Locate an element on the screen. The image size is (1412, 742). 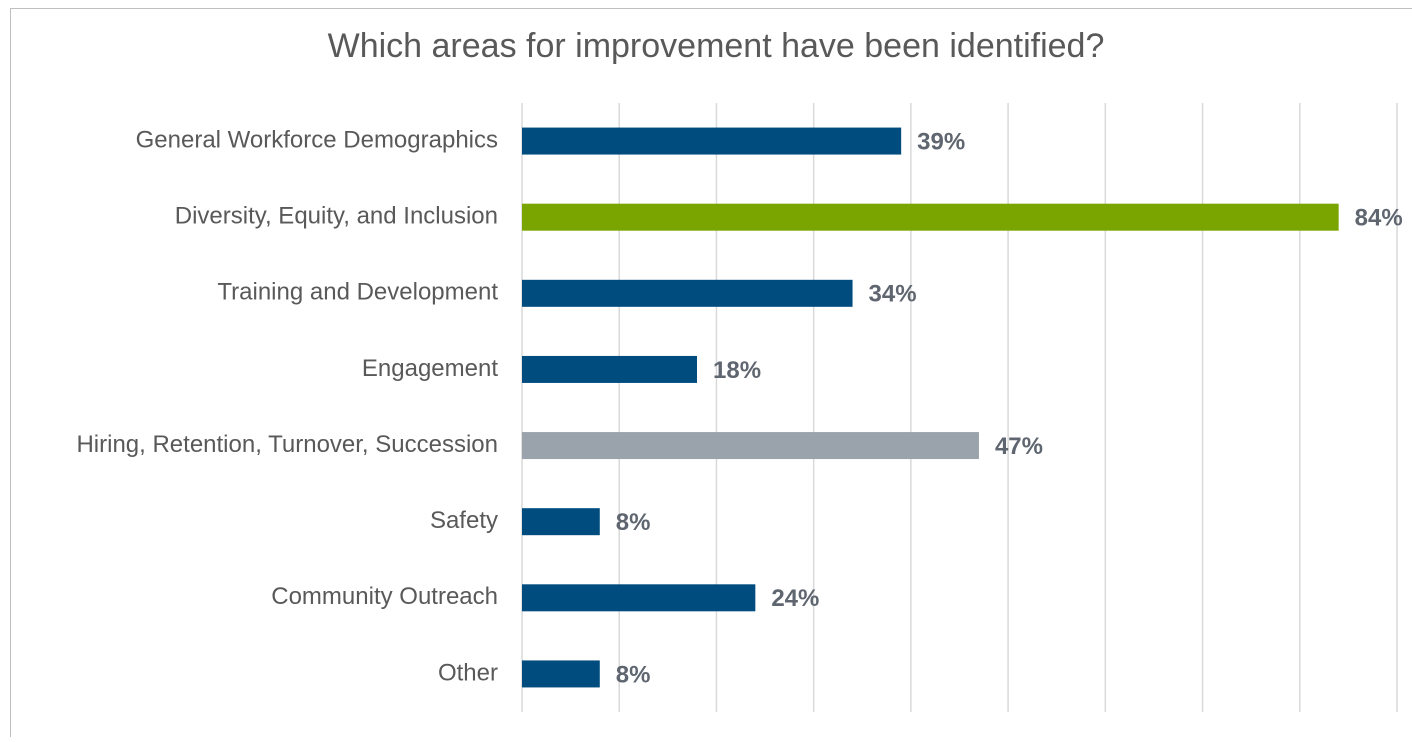
data-label: 34% is located at coordinates (893, 294).